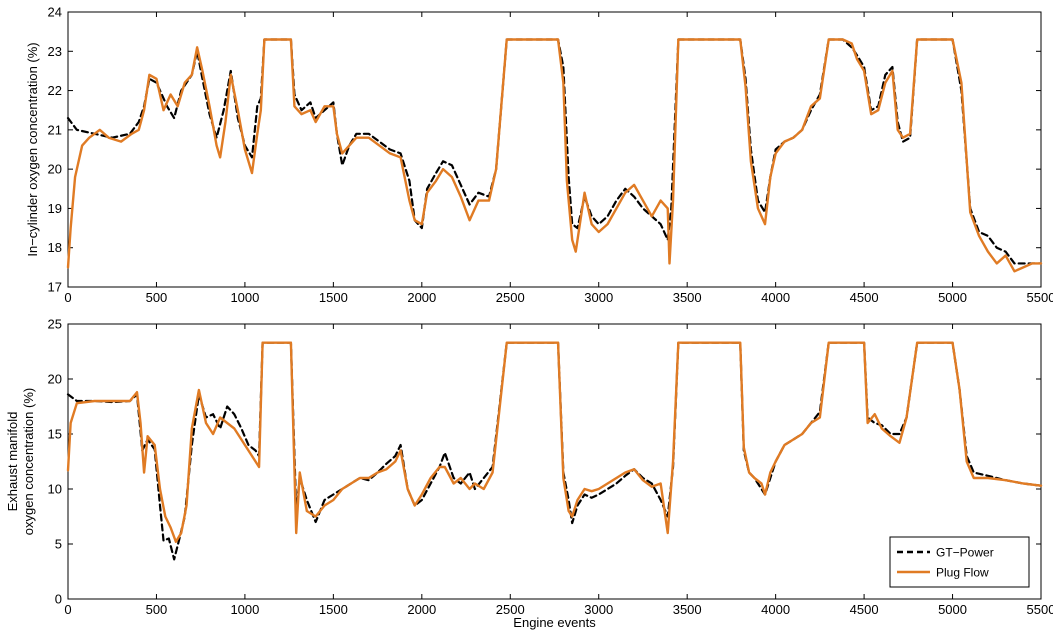 This screenshot has width=1053, height=630. What do you see at coordinates (55, 434) in the screenshot?
I see `y-tick-label: 15` at bounding box center [55, 434].